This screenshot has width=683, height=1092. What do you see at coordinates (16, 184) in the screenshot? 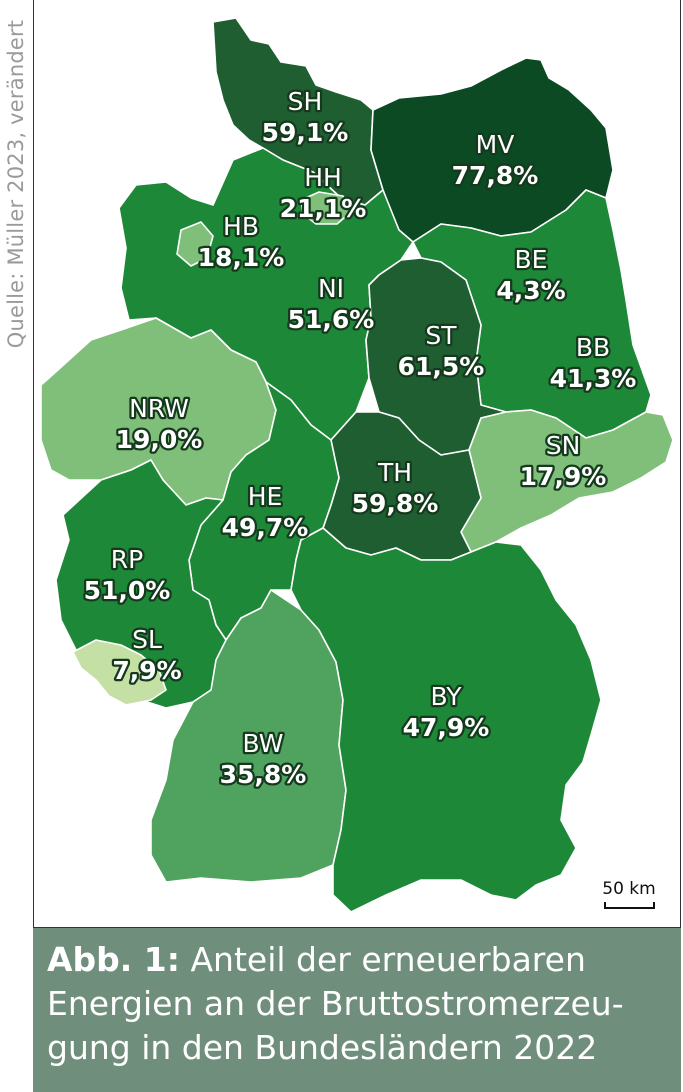
I see `source-note: Quelle: Müller 2023, verändert` at bounding box center [16, 184].